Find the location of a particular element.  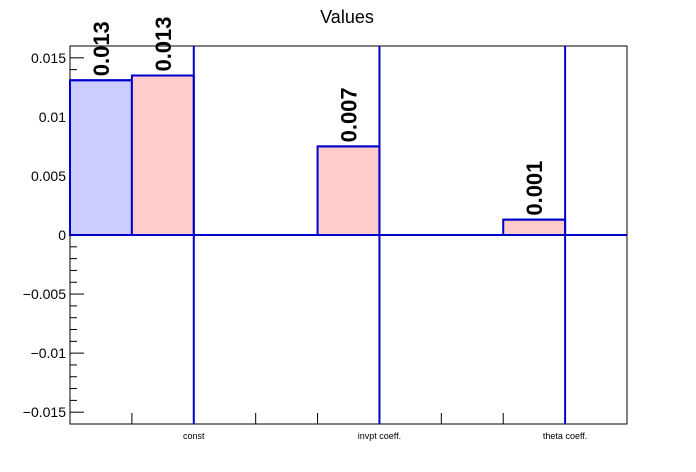

chart-title: Values is located at coordinates (347, 17).